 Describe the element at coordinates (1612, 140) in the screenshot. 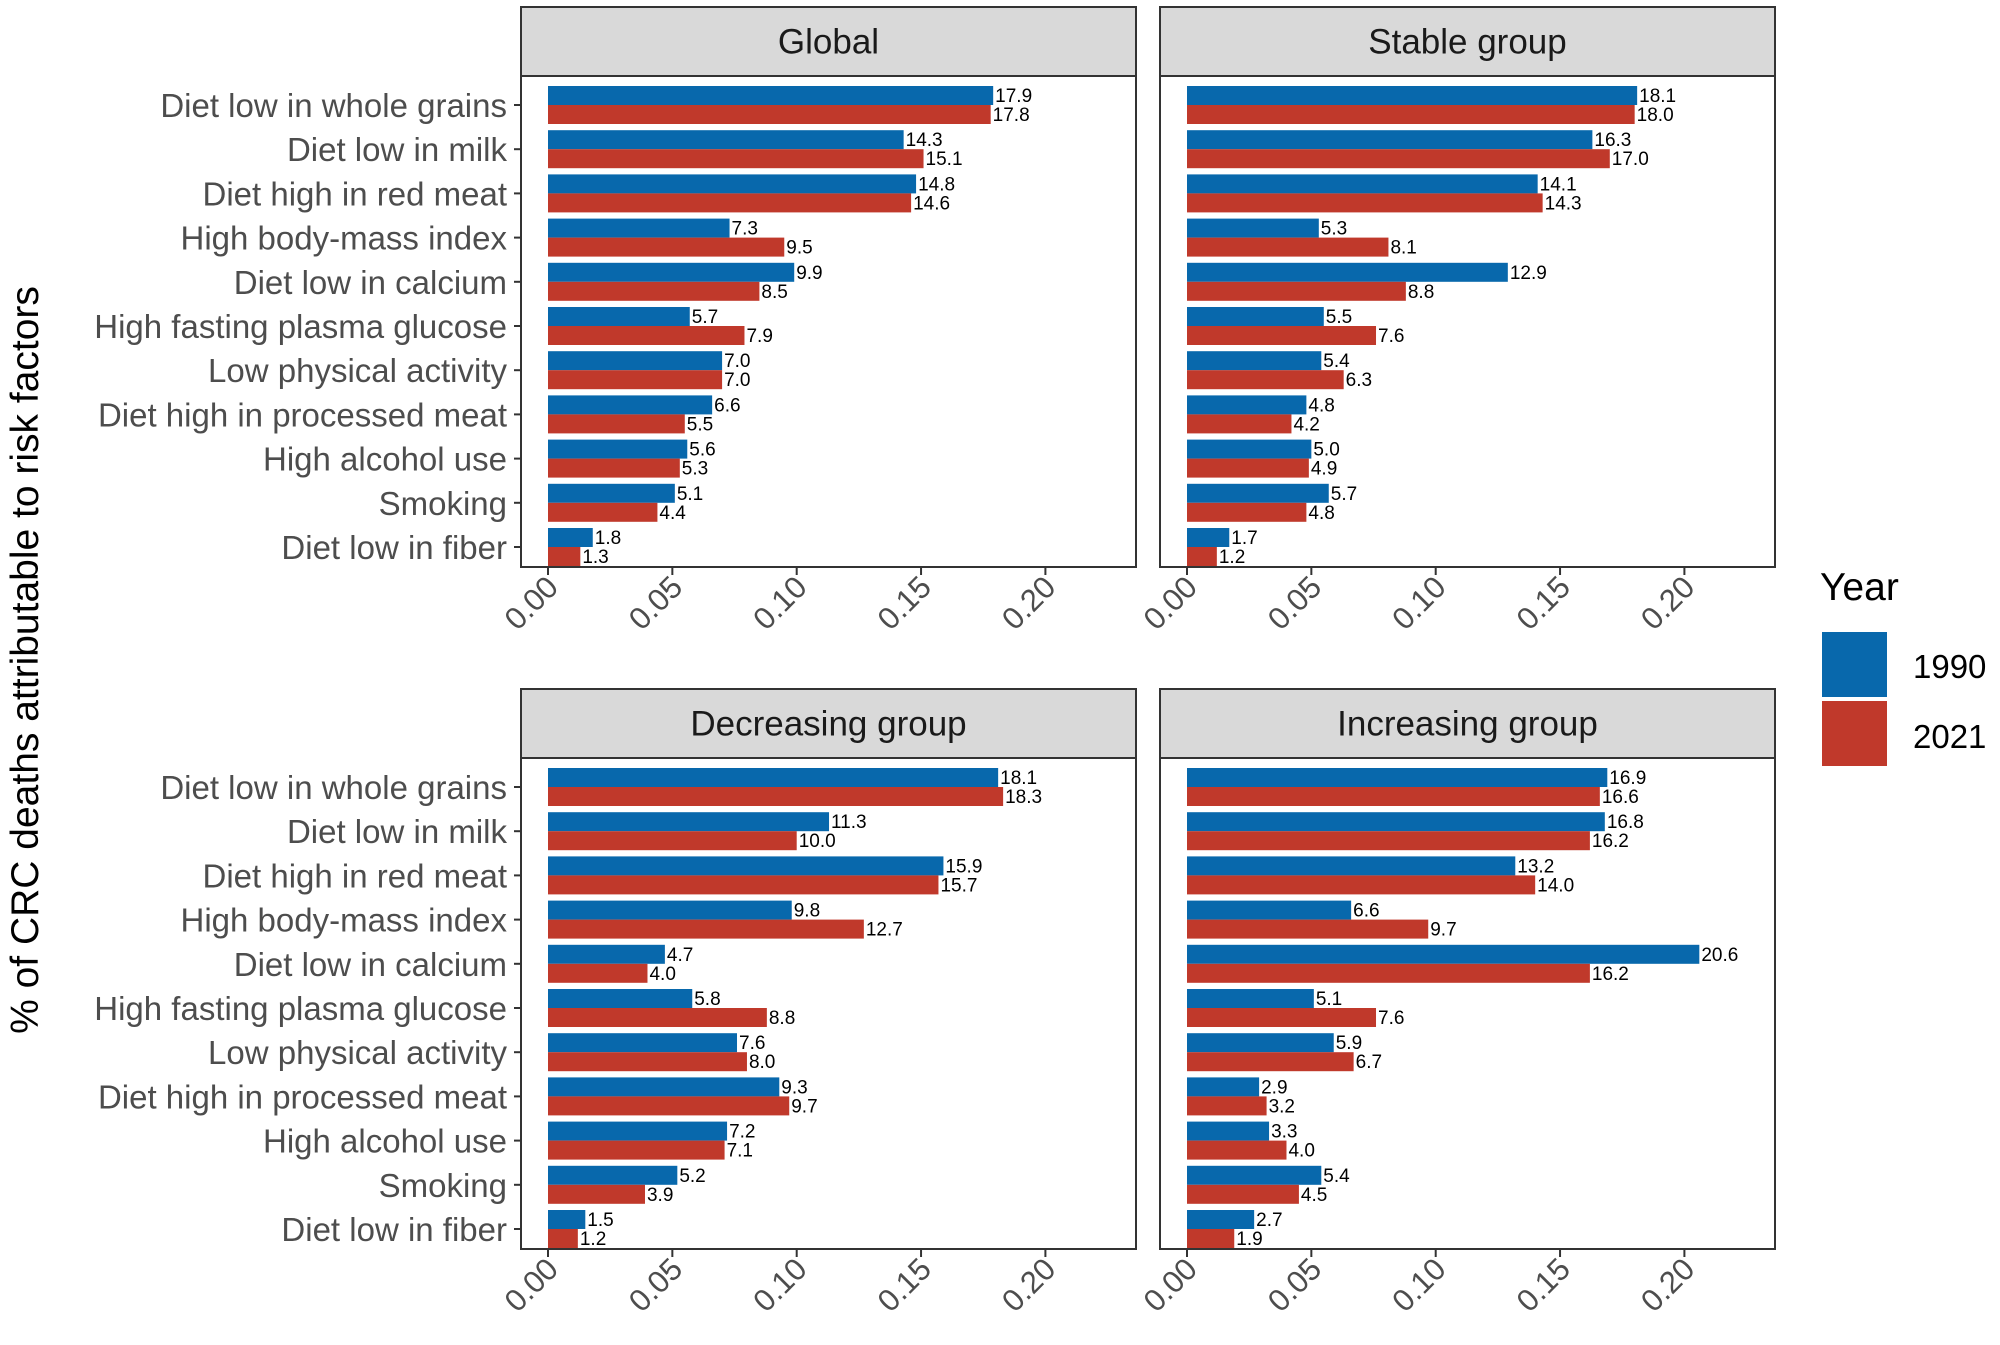

I see `data-label: 16.3` at that location.